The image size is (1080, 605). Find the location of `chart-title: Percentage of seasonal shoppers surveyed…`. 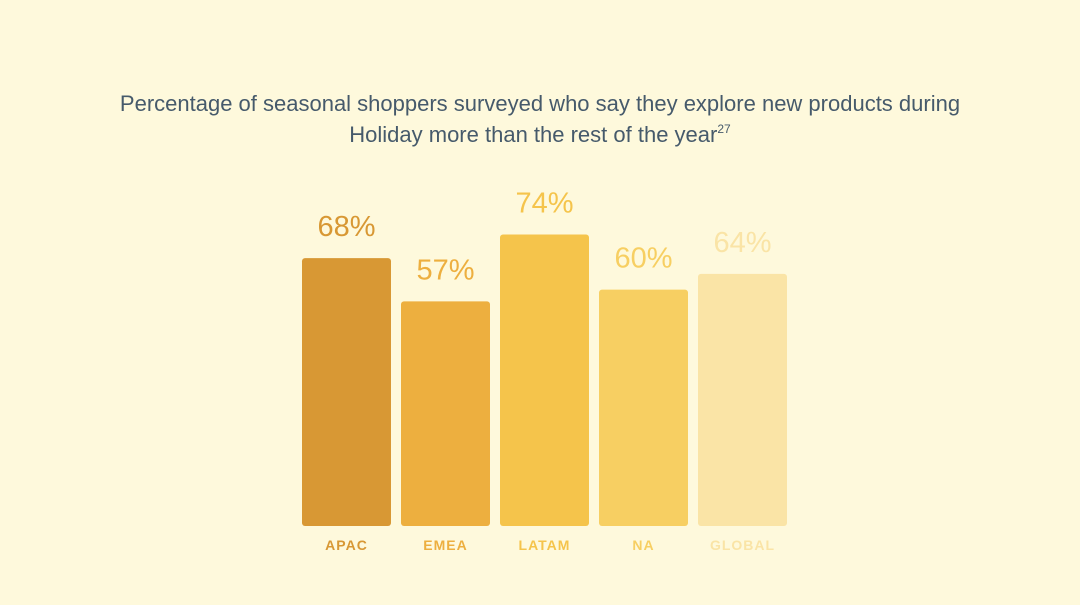

chart-title: Percentage of seasonal shoppers surveyed… is located at coordinates (540, 119).